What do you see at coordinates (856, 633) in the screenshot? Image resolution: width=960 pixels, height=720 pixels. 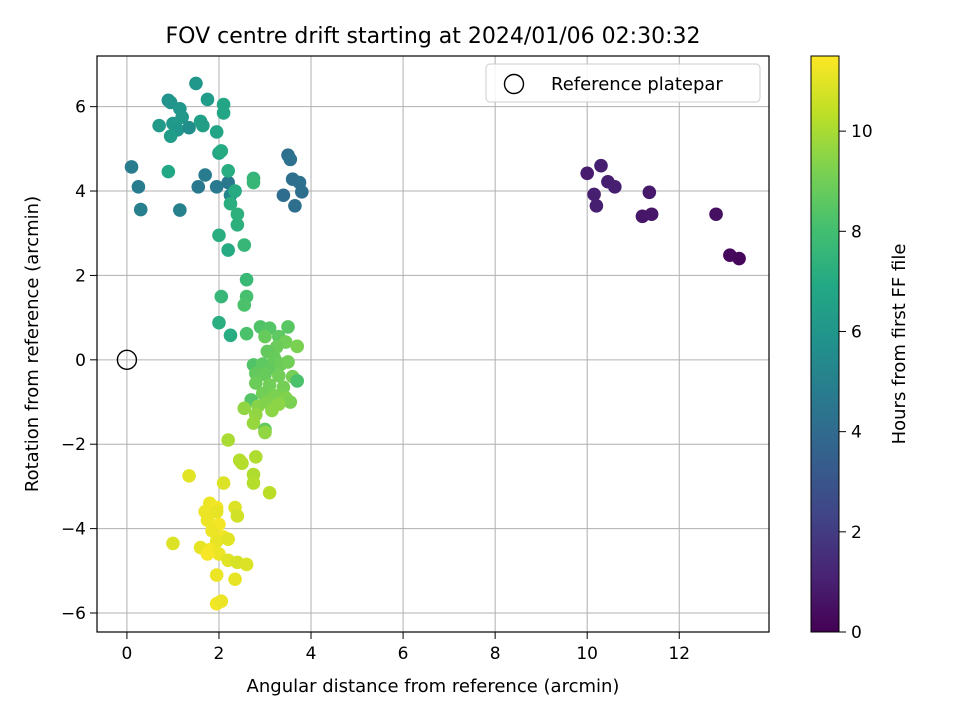 I see `colorbar-tick-label: 0` at bounding box center [856, 633].